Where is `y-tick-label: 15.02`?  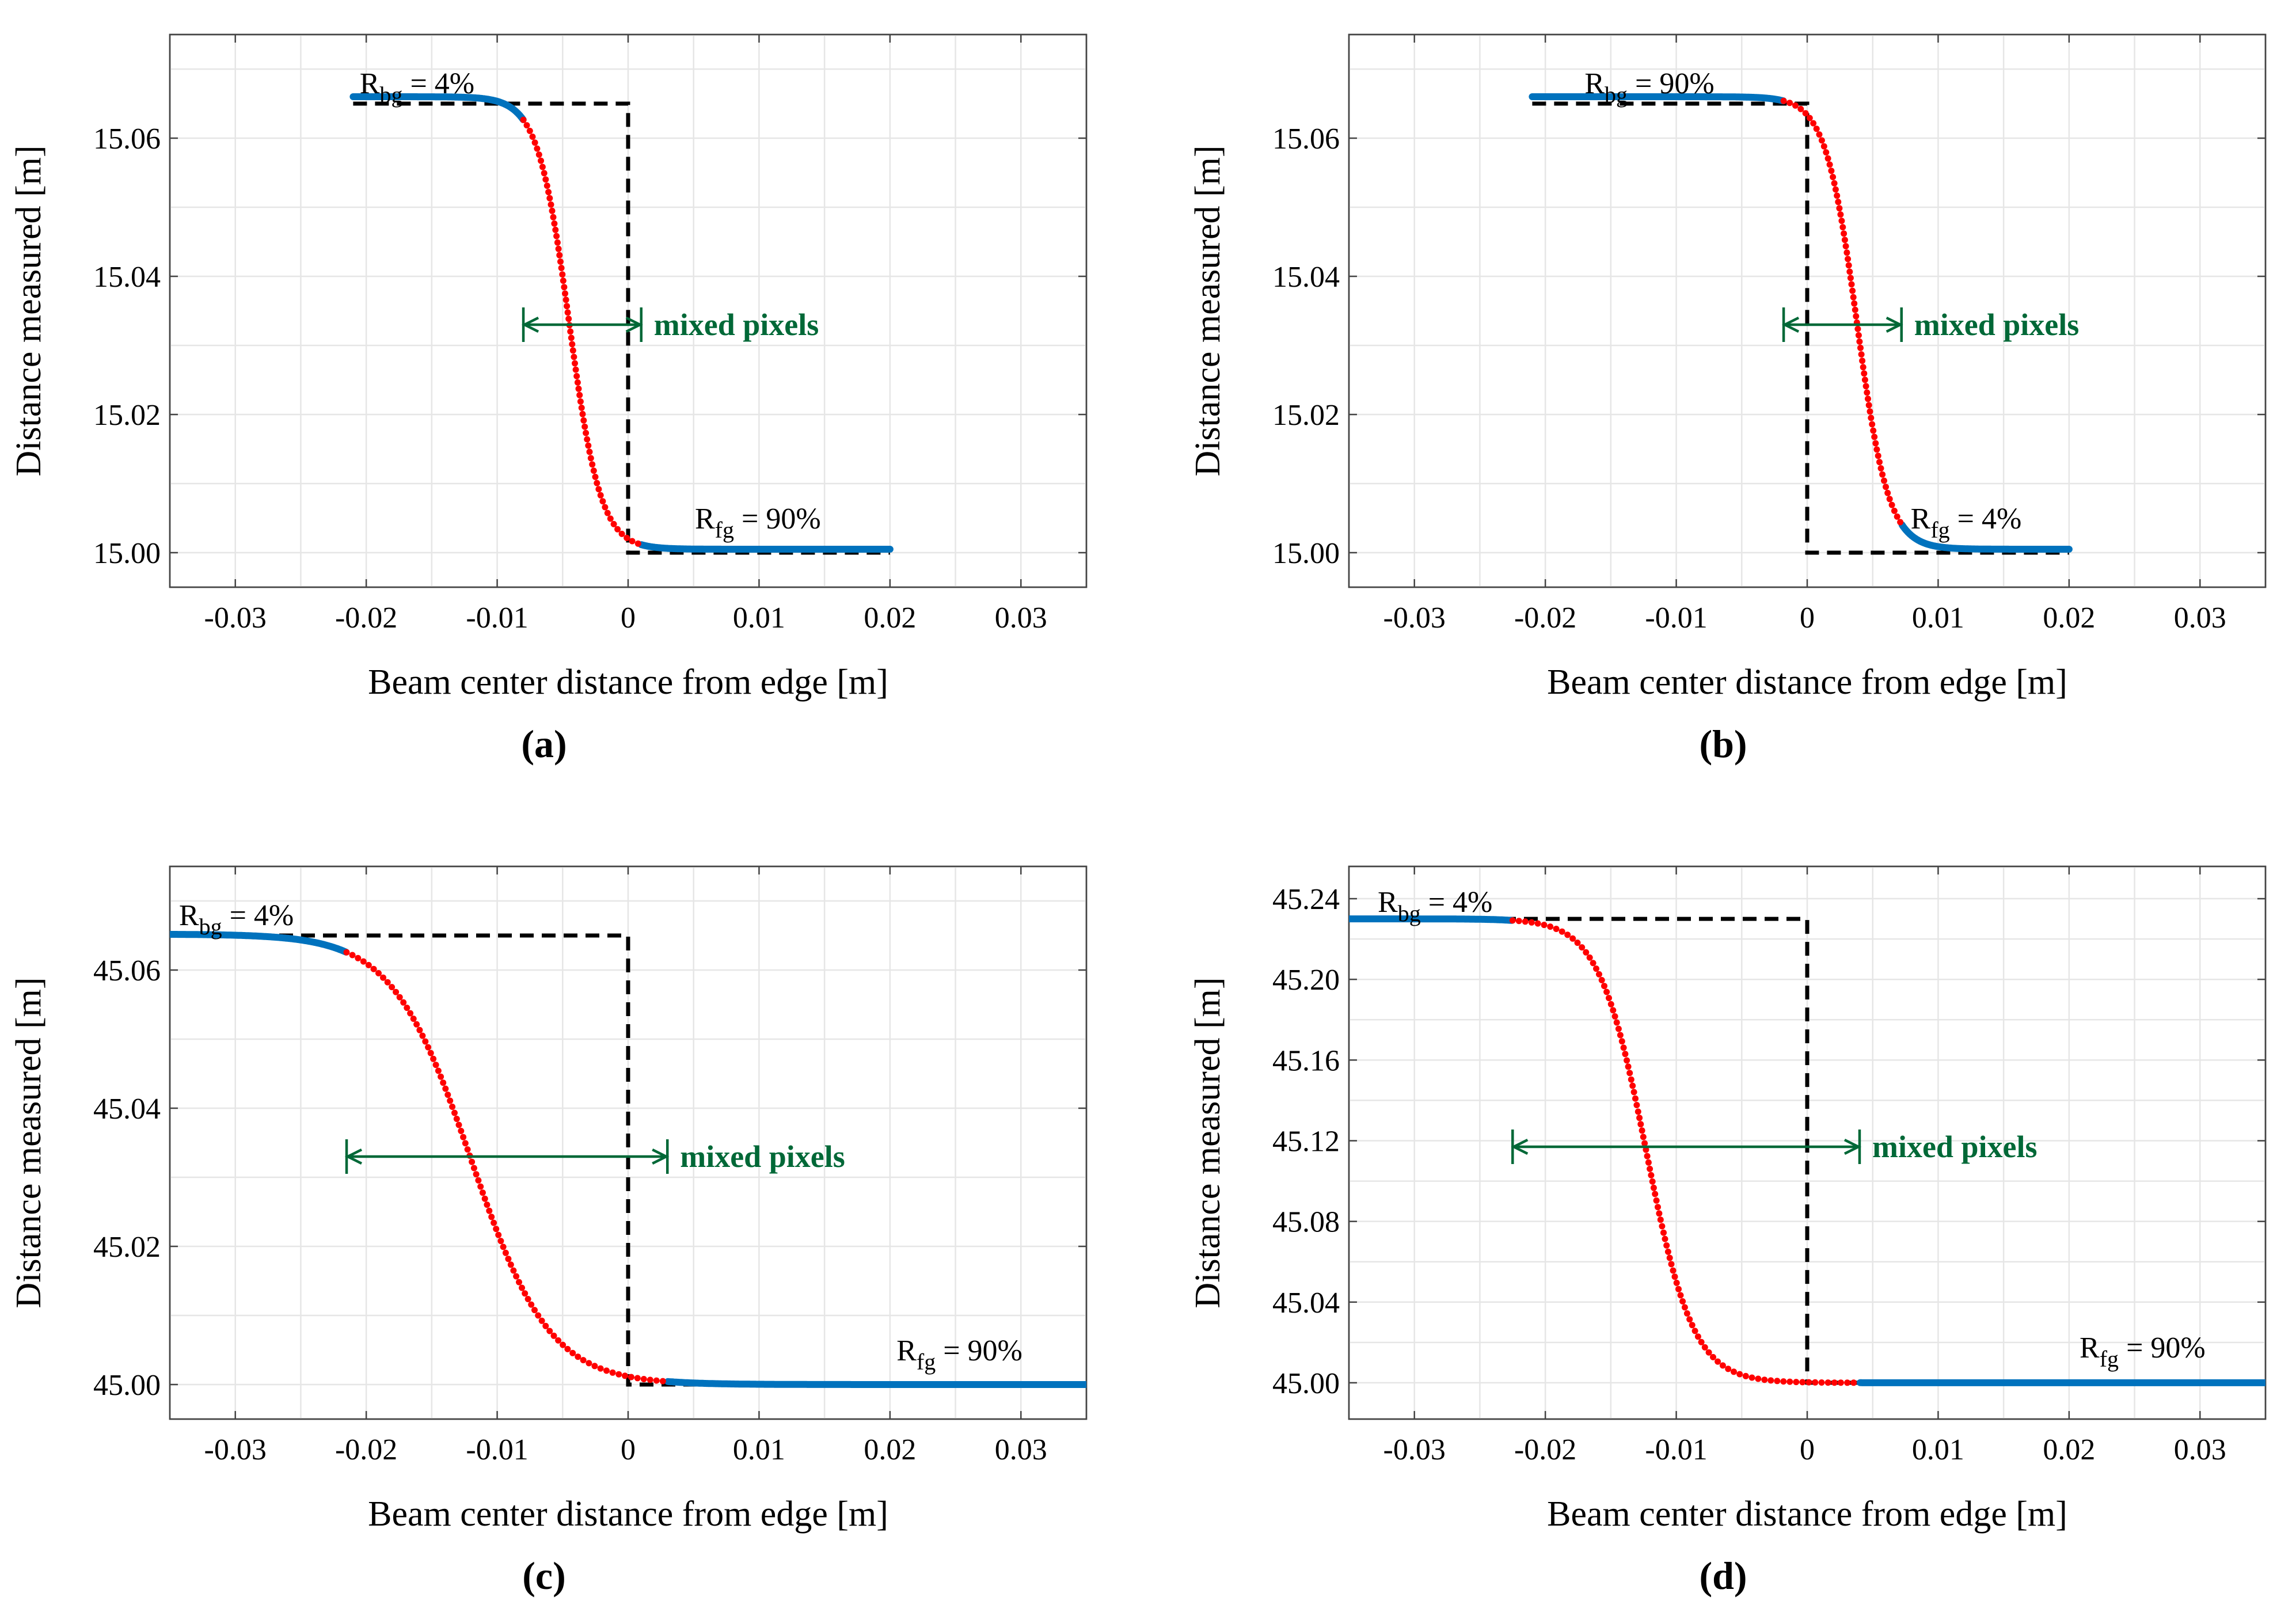
y-tick-label: 15.02 is located at coordinates (127, 415).